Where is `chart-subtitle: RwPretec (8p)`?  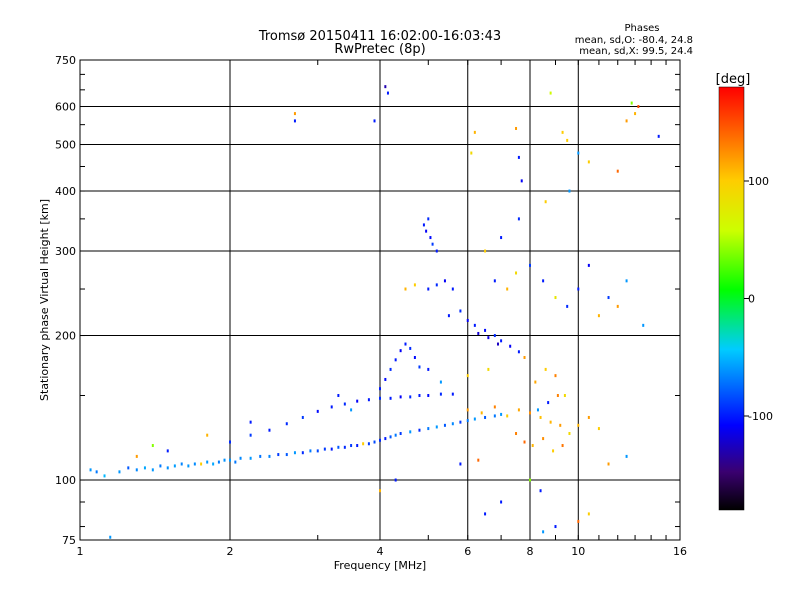
chart-subtitle: RwPretec (8p) is located at coordinates (379, 49).